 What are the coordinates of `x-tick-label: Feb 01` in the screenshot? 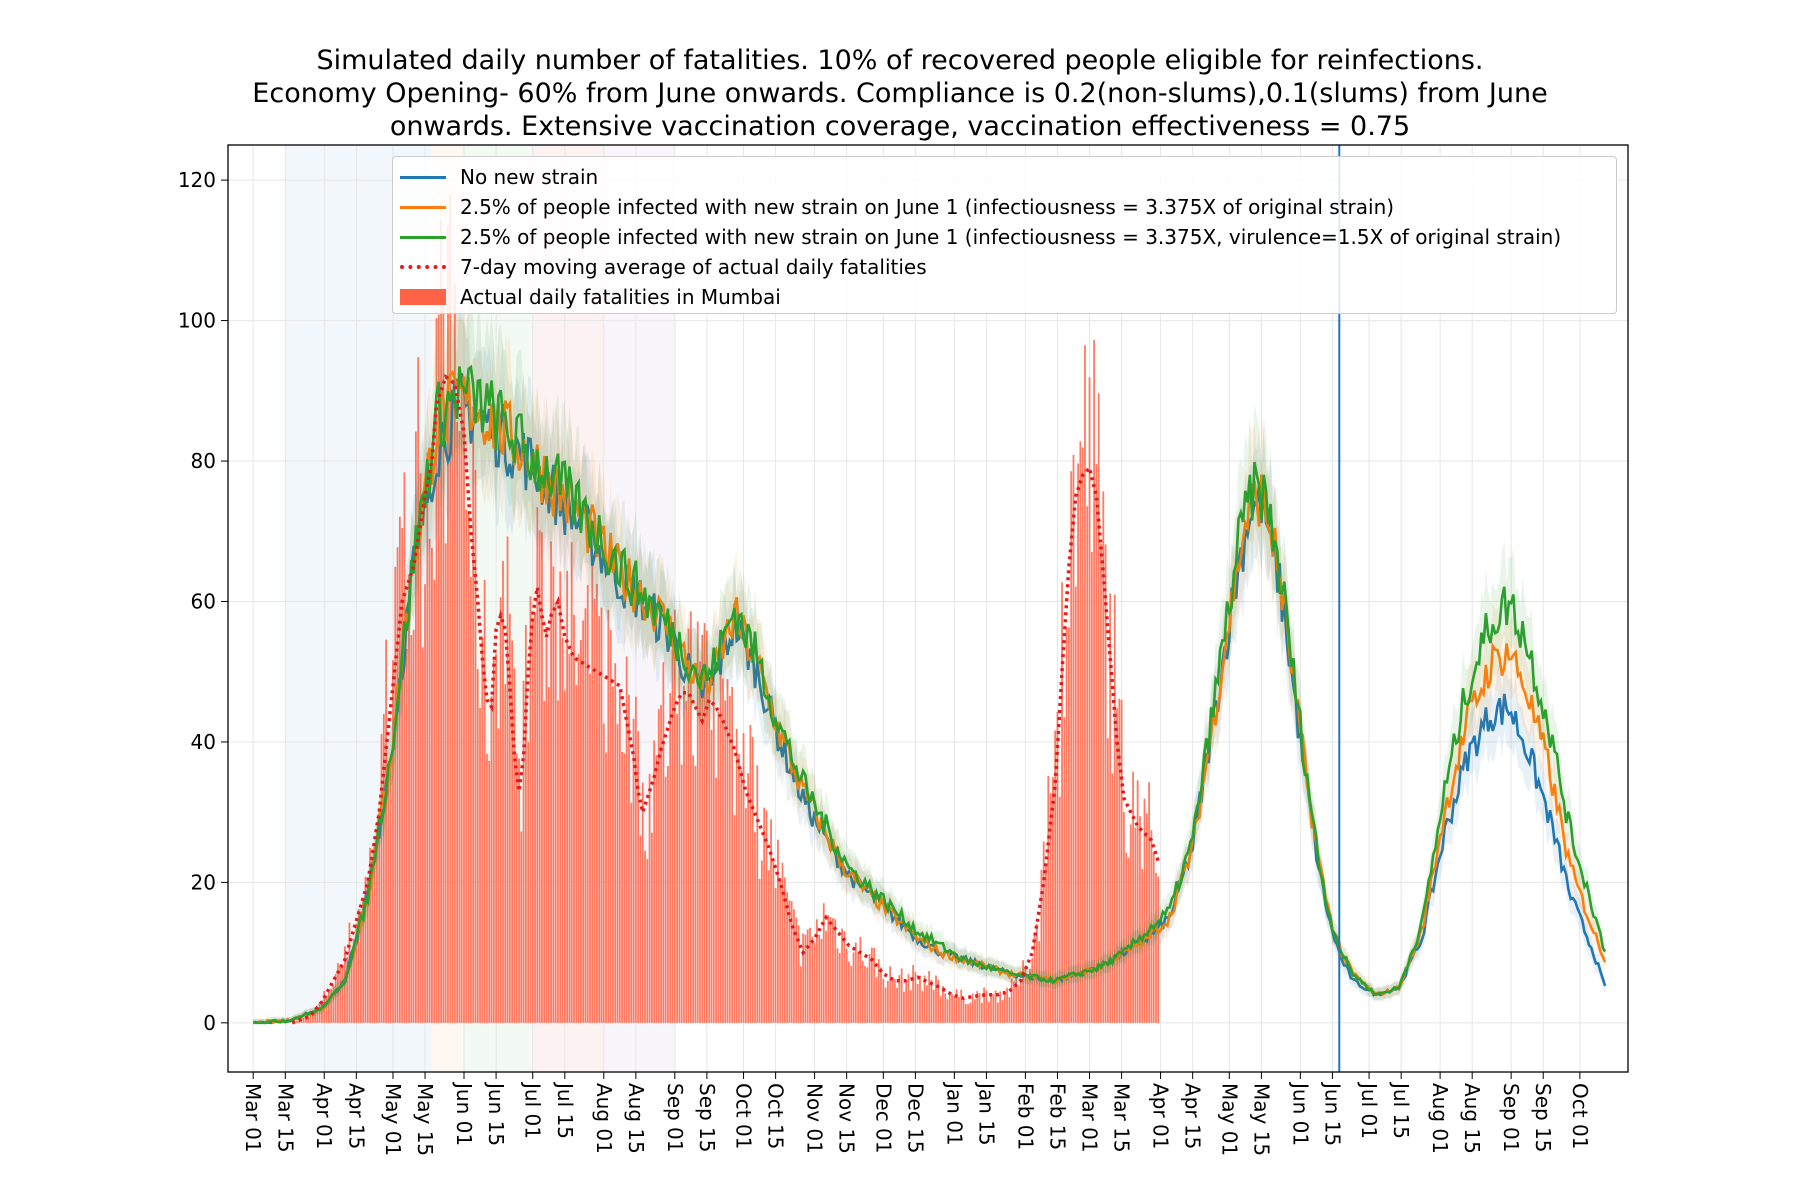 It's located at (1025, 1116).